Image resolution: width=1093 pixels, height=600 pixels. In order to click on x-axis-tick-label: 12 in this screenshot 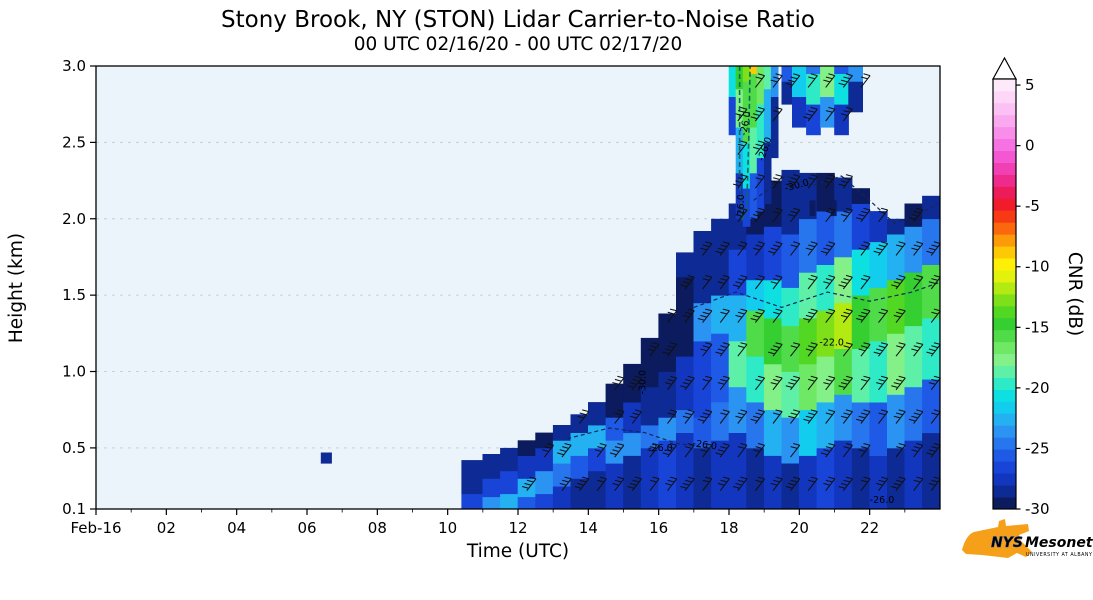, I will do `click(517, 528)`.